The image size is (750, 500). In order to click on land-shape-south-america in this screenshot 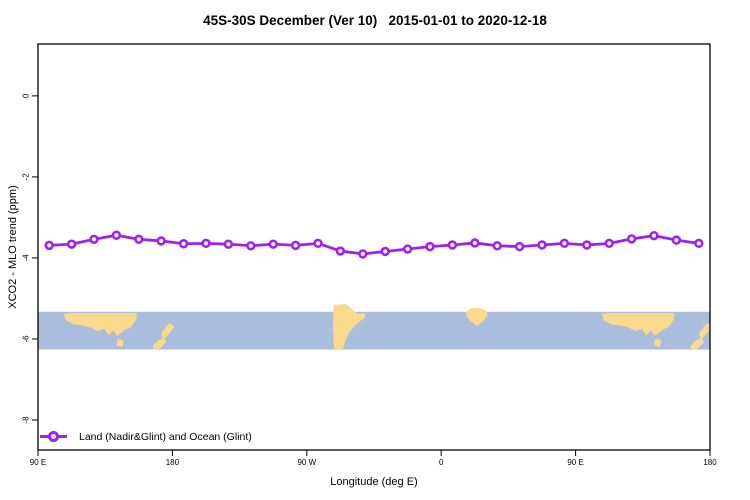, I will do `click(349, 327)`.